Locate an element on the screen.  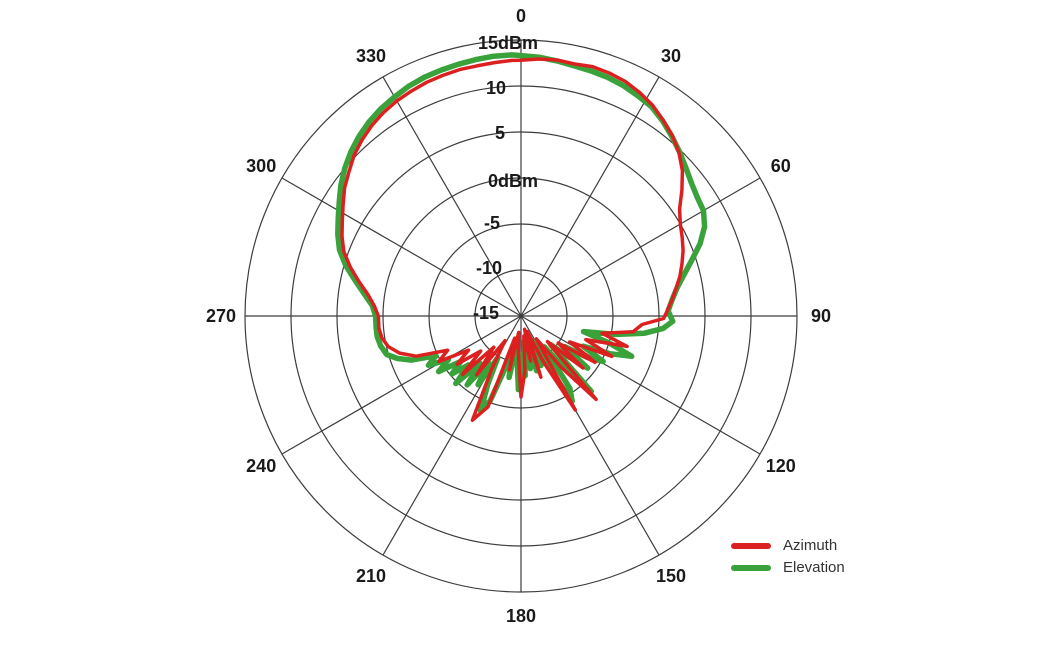
angle-label-150: 150 is located at coordinates (671, 576).